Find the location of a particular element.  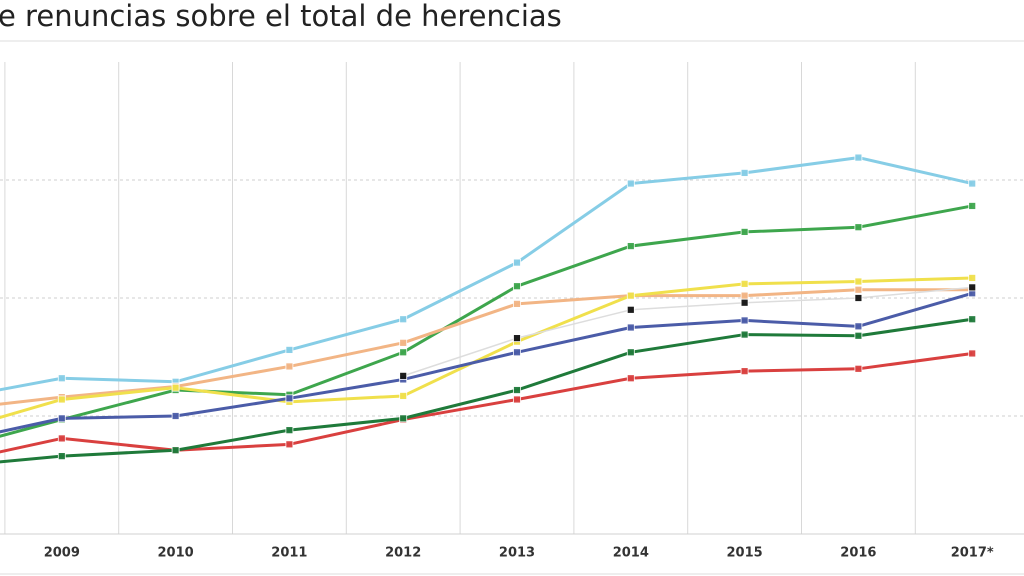

x-tick-label: 2009 is located at coordinates (62, 553).